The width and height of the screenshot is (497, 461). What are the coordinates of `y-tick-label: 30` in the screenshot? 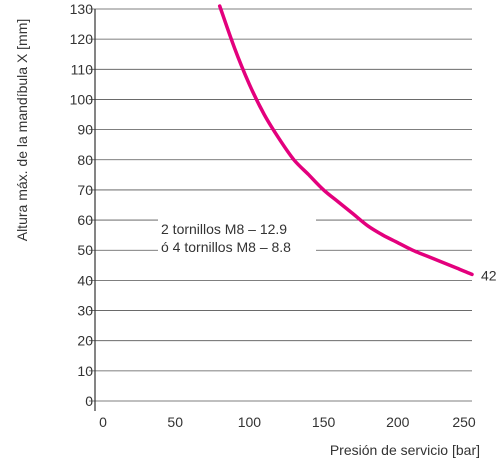 It's located at (85, 311).